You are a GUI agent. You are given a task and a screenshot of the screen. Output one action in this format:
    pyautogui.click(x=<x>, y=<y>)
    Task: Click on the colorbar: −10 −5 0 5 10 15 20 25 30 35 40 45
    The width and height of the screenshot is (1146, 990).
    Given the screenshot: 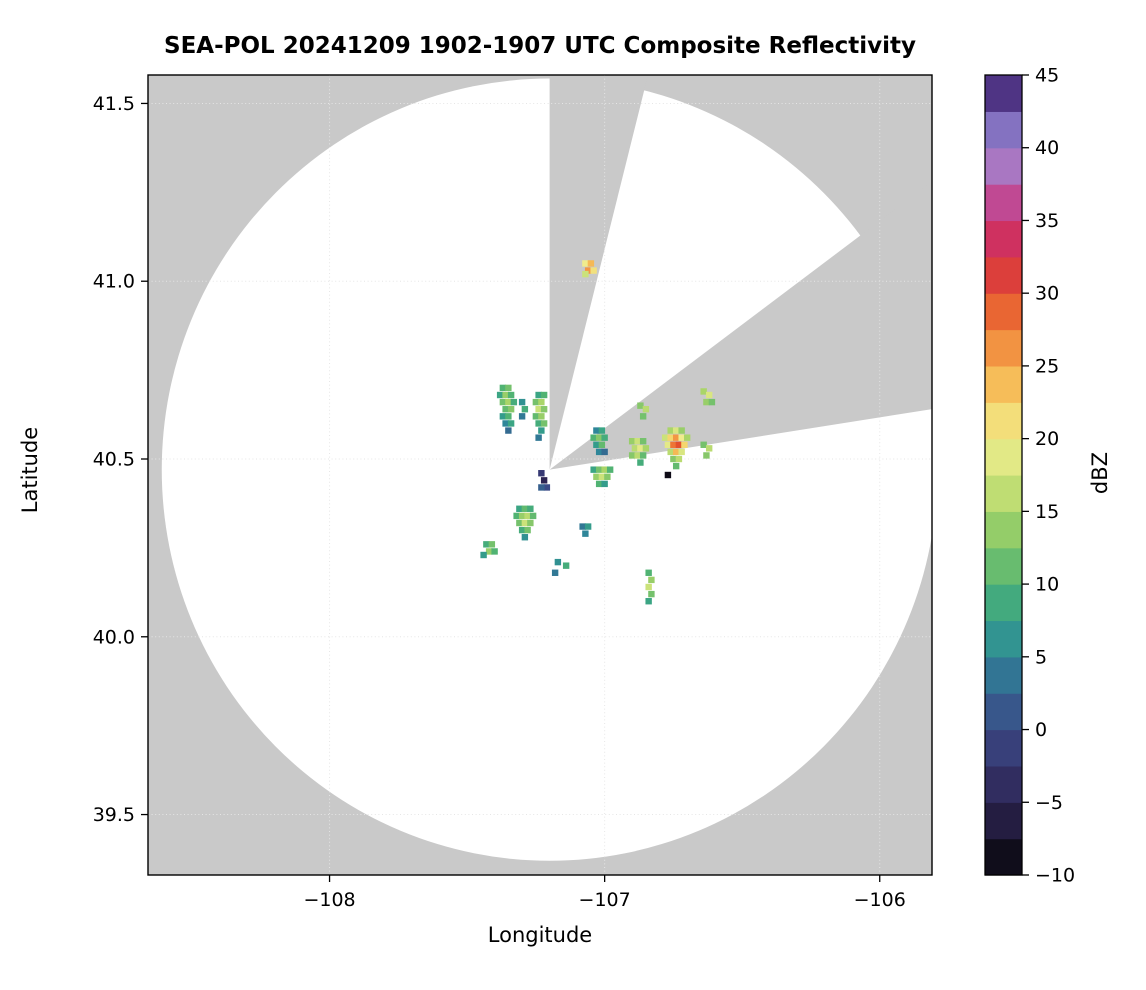 What is the action you would take?
    pyautogui.click(x=1029, y=476)
    